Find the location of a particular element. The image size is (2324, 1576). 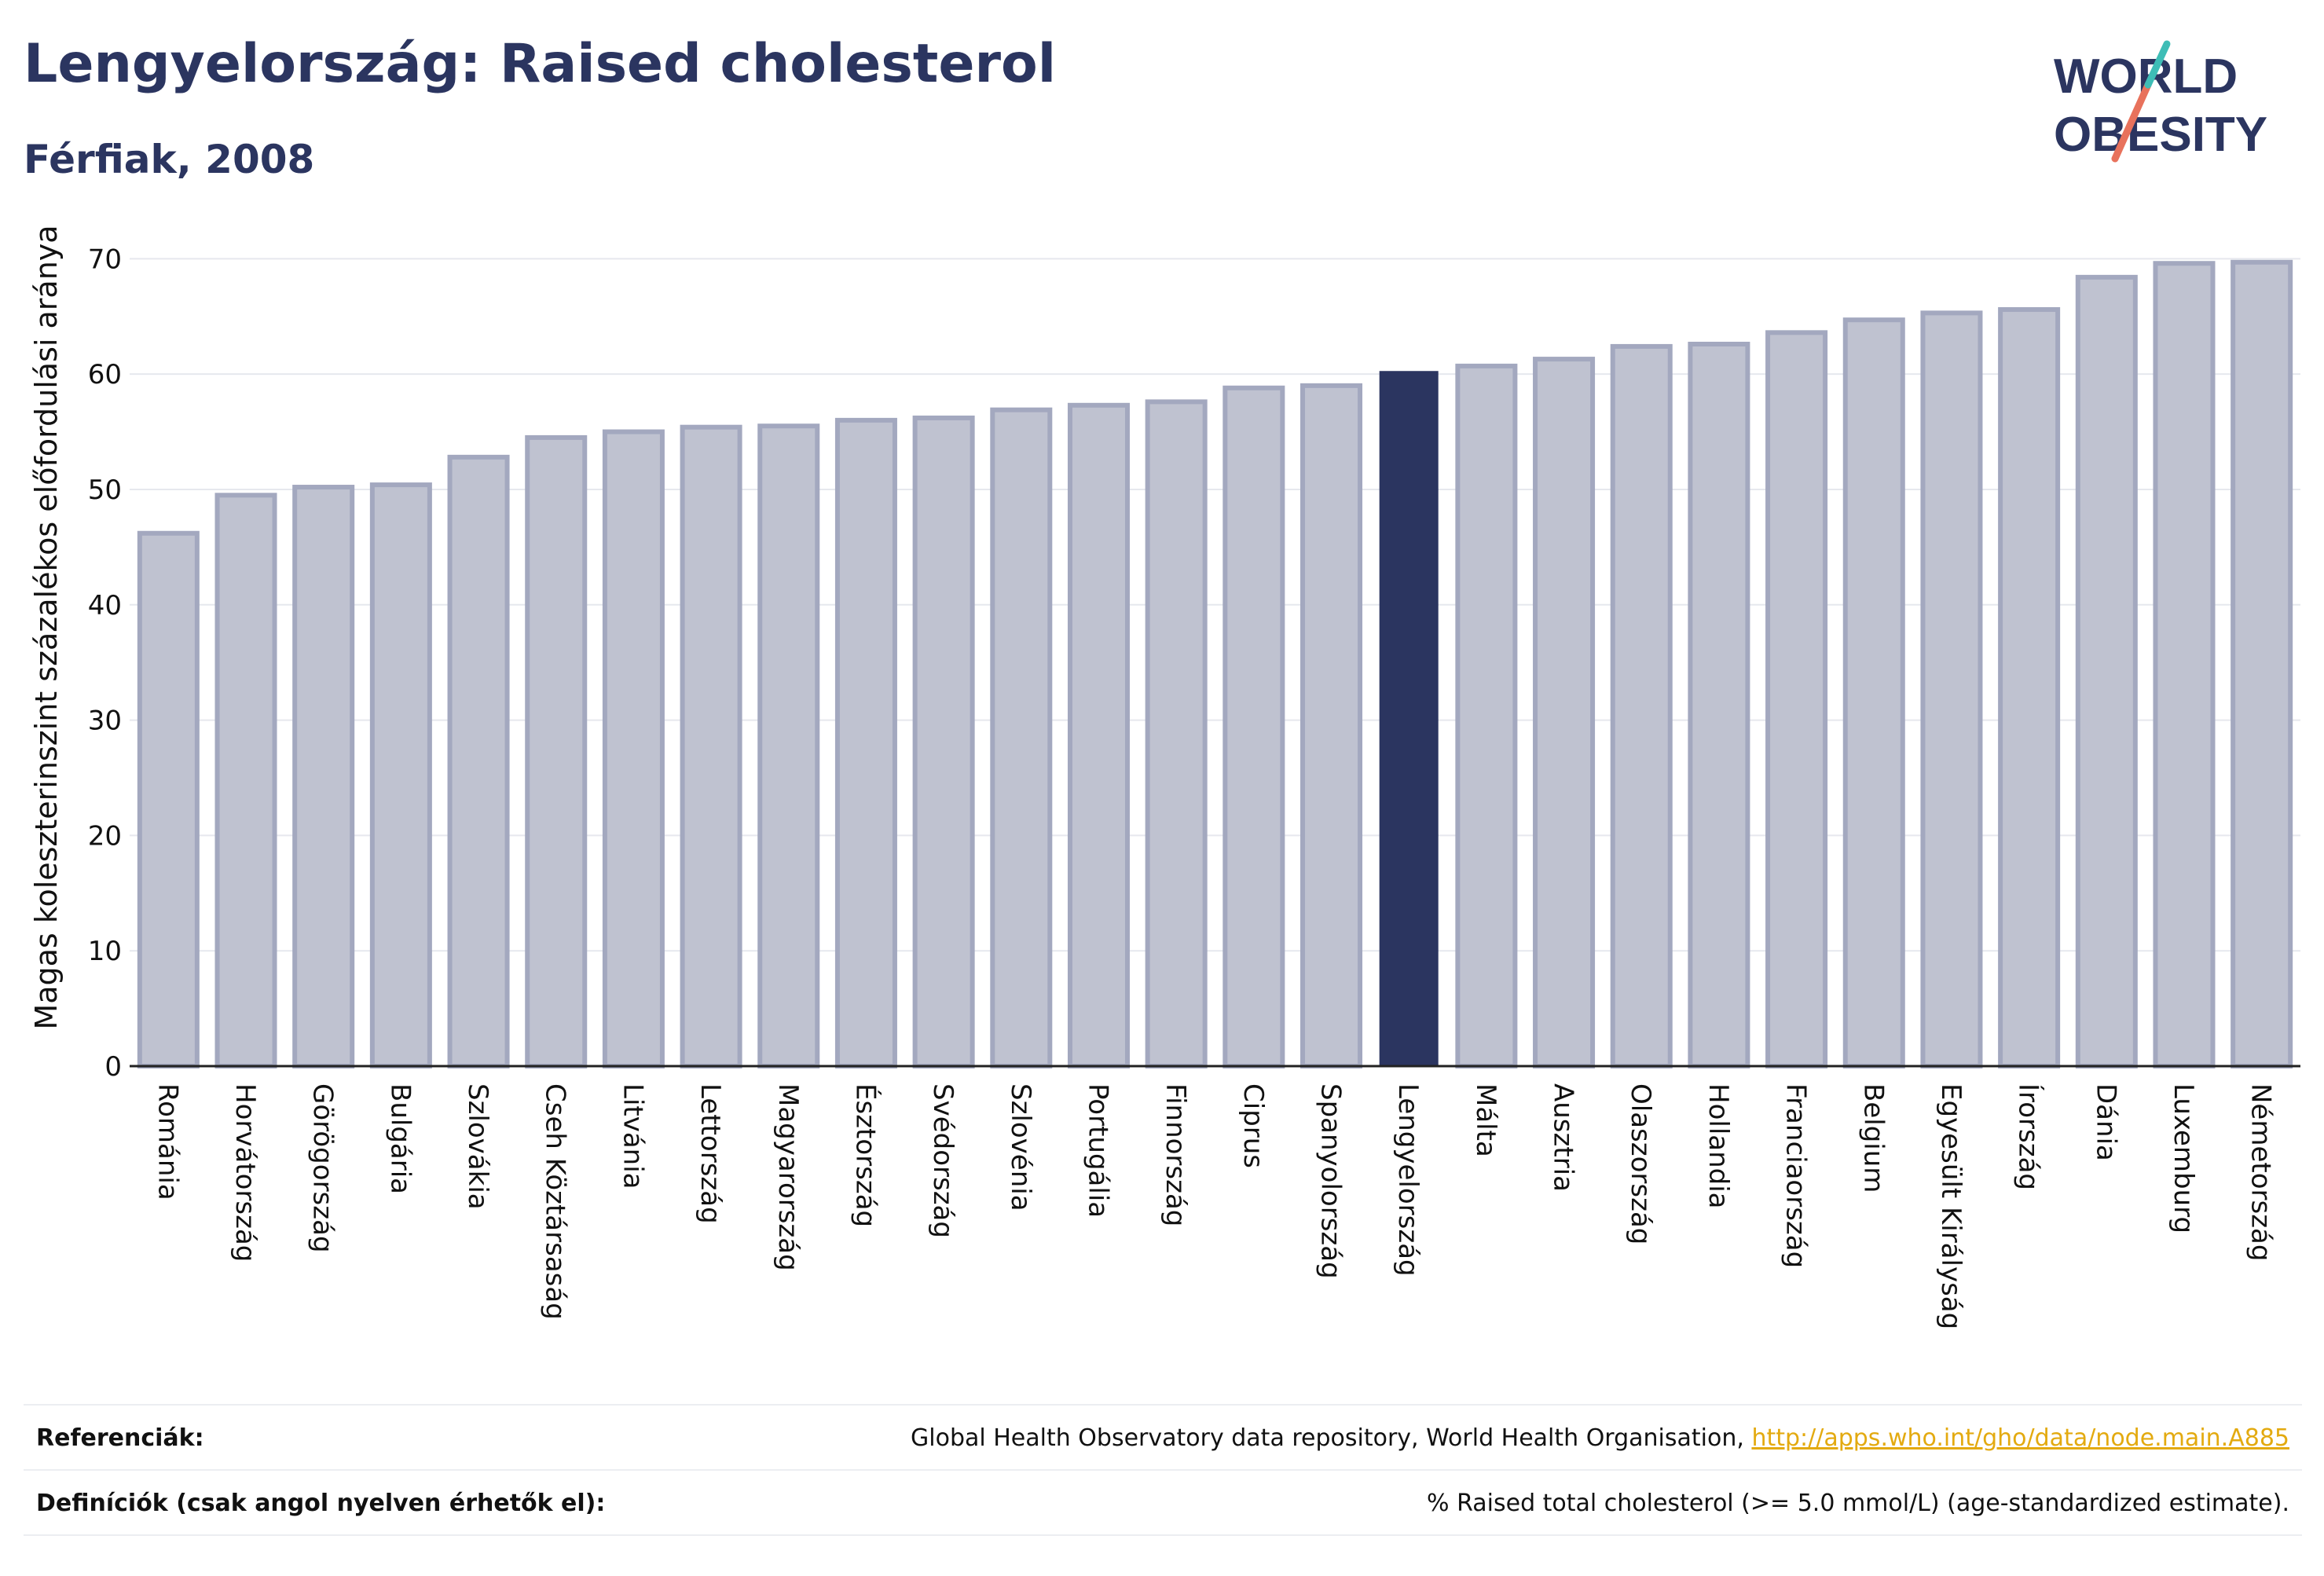

x-tick-label: Észtország is located at coordinates (865, 1155).